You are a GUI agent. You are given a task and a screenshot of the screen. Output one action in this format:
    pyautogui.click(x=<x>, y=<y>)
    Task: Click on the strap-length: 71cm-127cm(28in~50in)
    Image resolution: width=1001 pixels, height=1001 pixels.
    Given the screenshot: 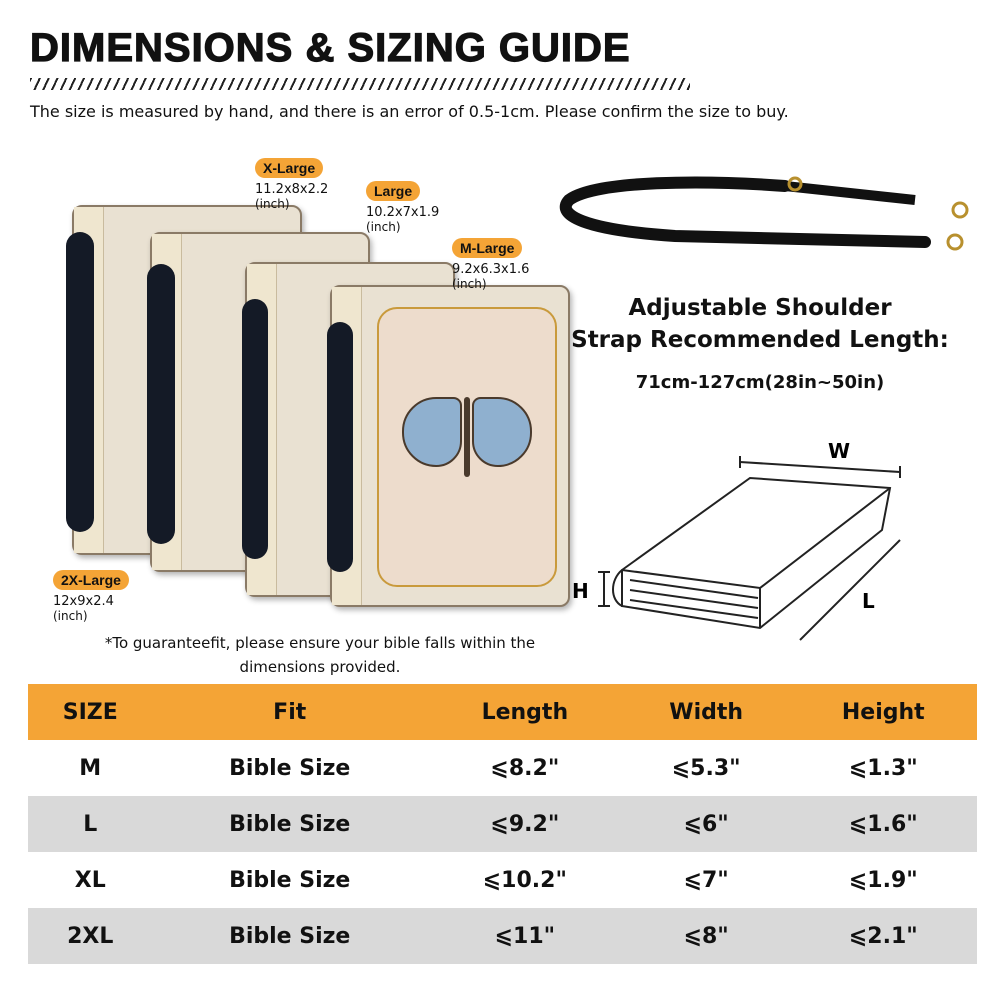 What is the action you would take?
    pyautogui.click(x=760, y=382)
    